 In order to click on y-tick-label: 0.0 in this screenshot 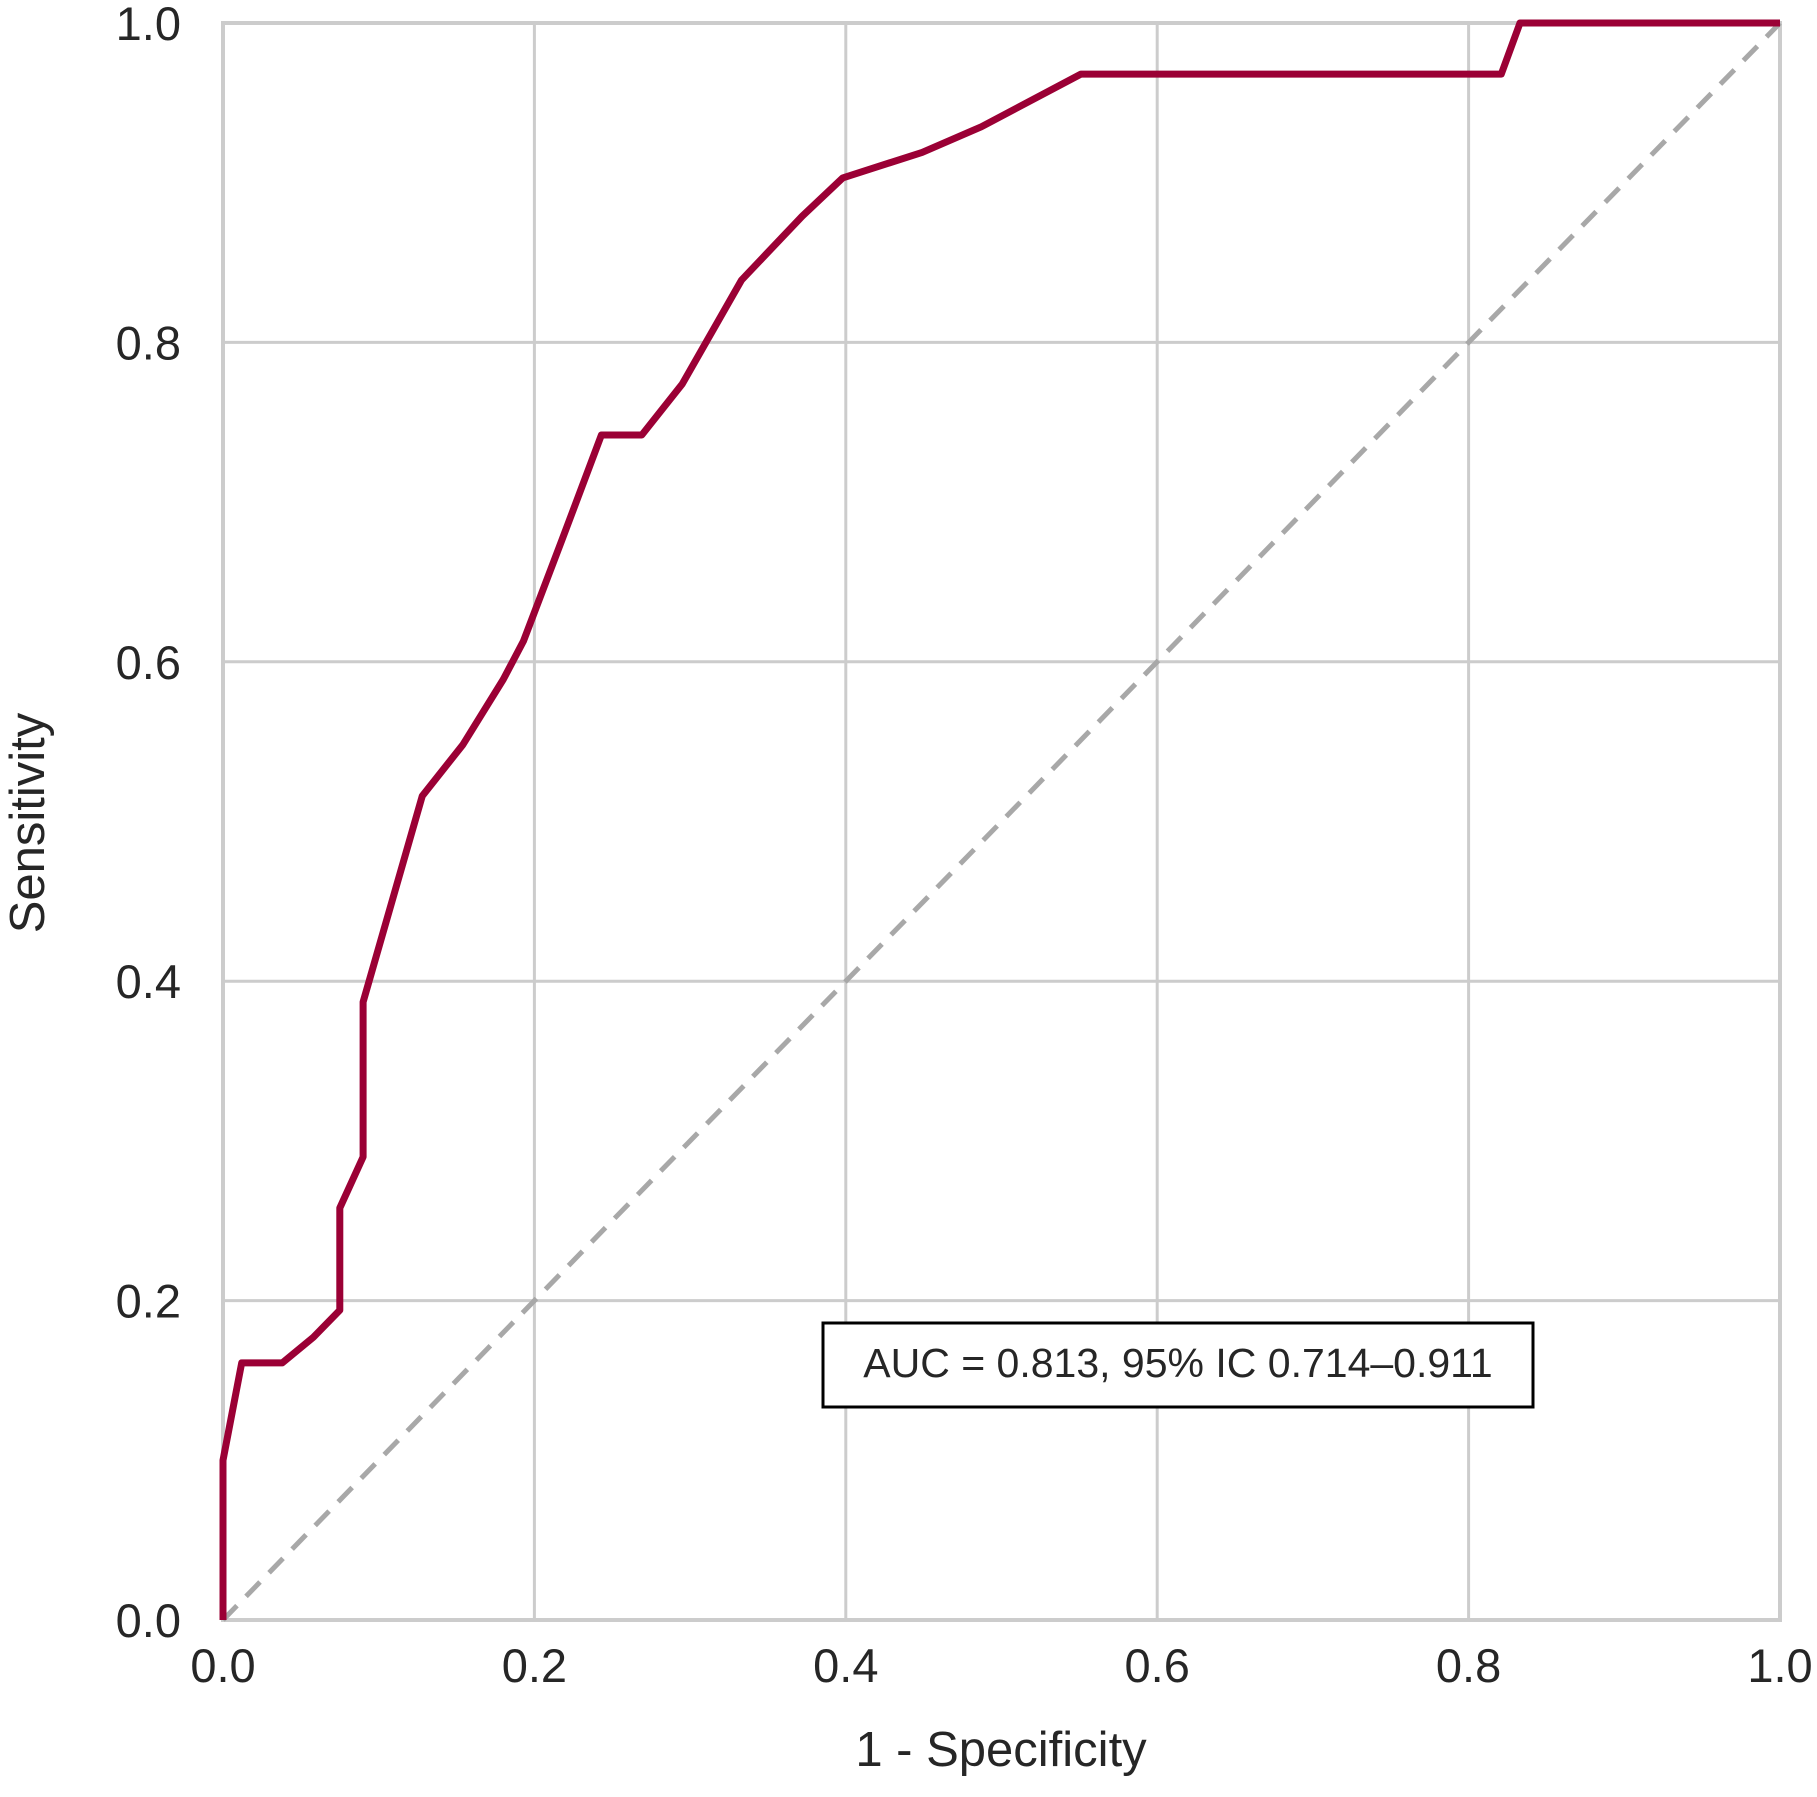, I will do `click(148, 1620)`.